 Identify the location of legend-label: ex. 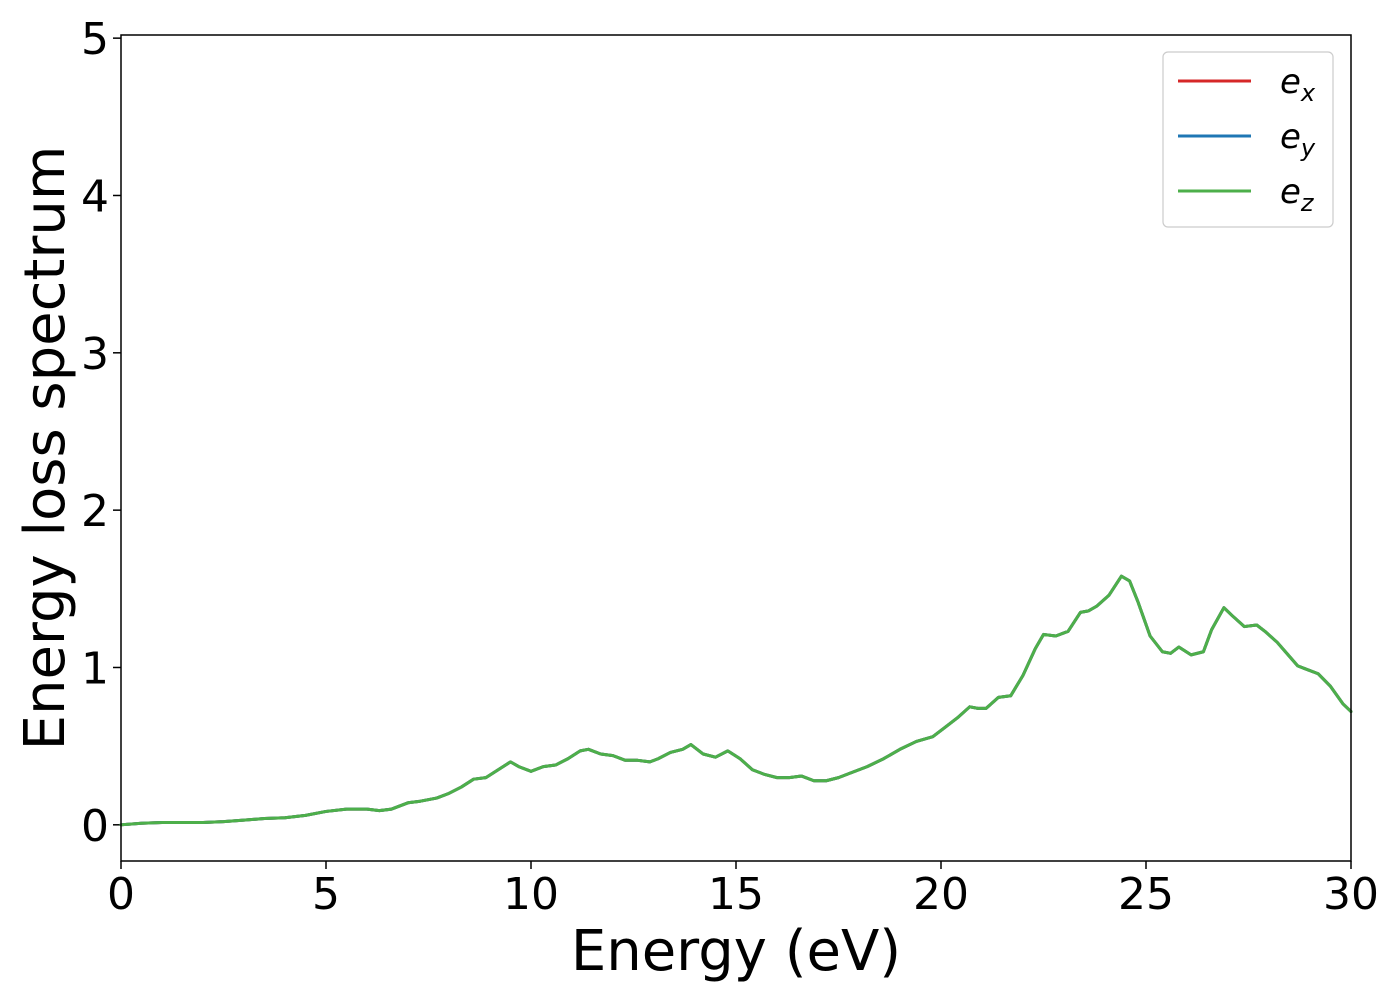
(1298, 84).